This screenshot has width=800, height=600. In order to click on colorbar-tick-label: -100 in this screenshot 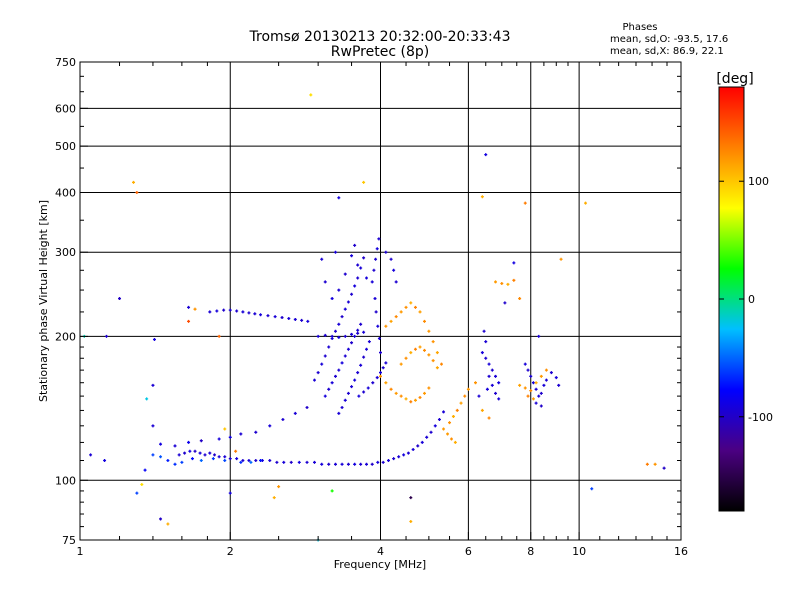, I will do `click(760, 417)`.